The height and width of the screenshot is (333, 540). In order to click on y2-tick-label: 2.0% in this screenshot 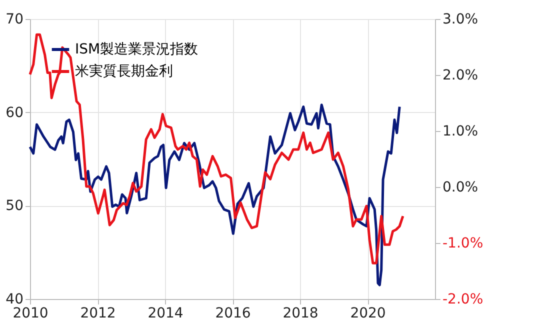, I will do `click(460, 76)`.